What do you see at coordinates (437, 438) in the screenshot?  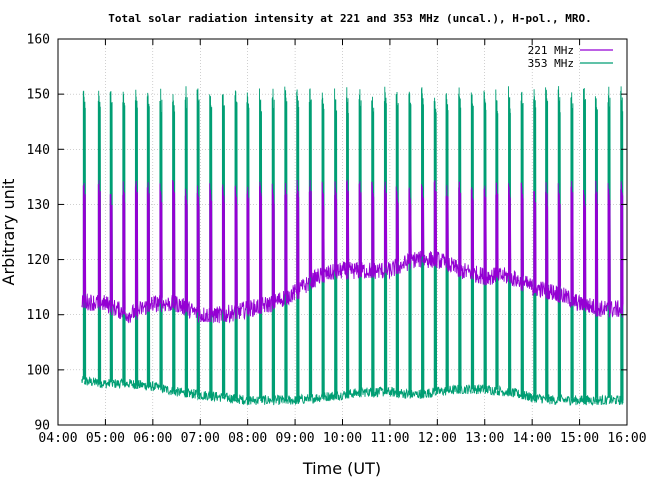 I see `x-tick-label: 12:00` at bounding box center [437, 438].